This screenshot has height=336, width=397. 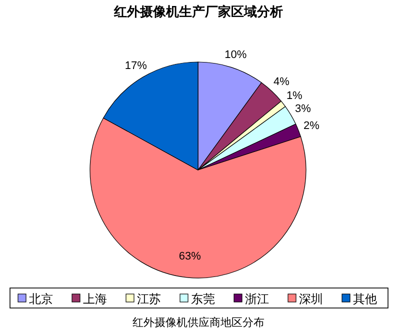 I want to click on legend-label: 深圳, so click(x=311, y=299).